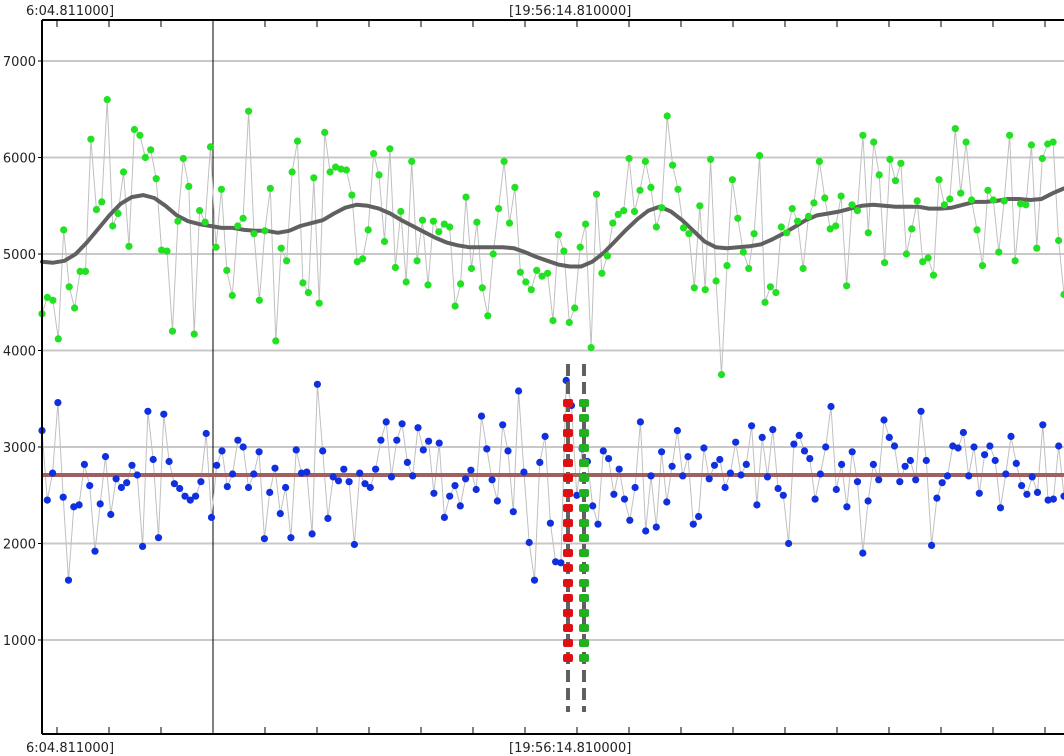  What do you see at coordinates (19, 545) in the screenshot?
I see `y-tick-label: 2000` at bounding box center [19, 545].